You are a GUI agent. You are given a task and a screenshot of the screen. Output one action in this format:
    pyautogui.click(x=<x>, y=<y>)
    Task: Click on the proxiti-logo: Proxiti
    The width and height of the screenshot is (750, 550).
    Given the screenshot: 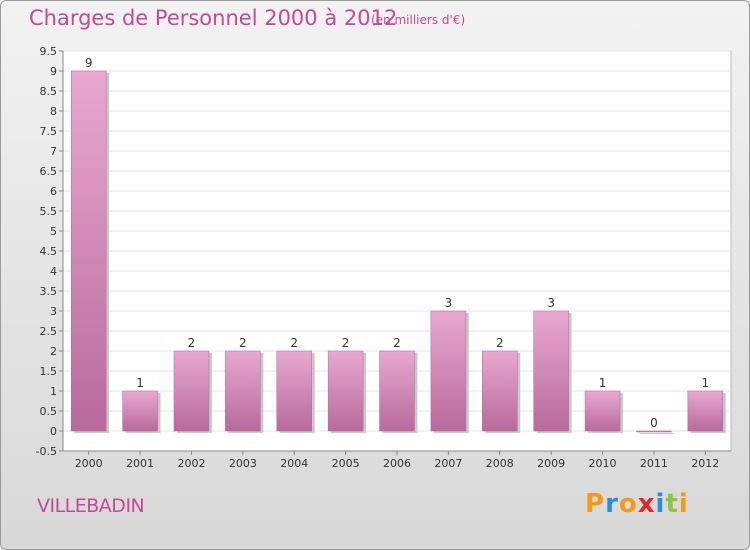 What is the action you would take?
    pyautogui.click(x=637, y=504)
    